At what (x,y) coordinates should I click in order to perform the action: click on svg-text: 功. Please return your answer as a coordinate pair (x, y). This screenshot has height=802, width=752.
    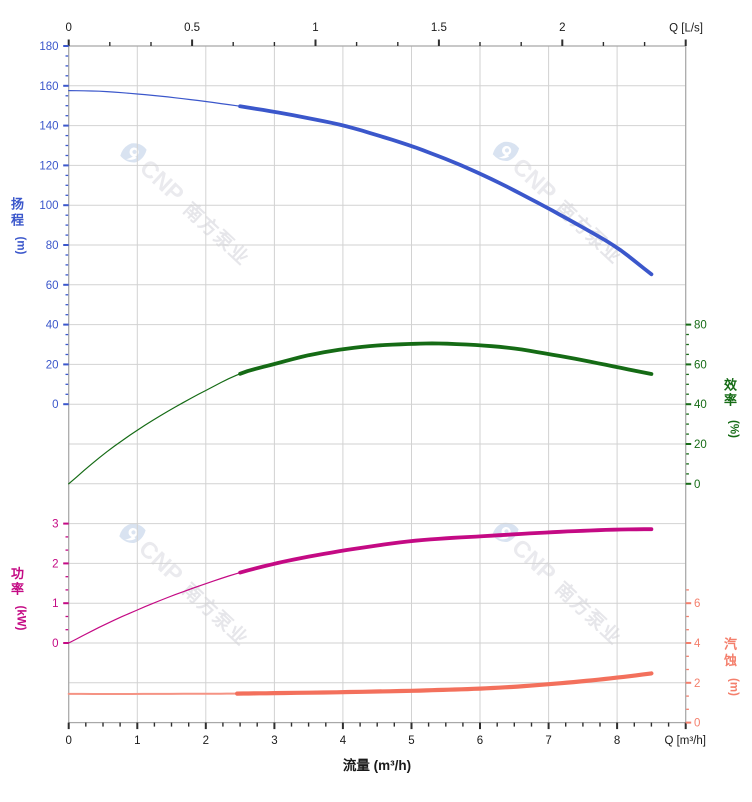
    Looking at the image, I should click on (17, 573).